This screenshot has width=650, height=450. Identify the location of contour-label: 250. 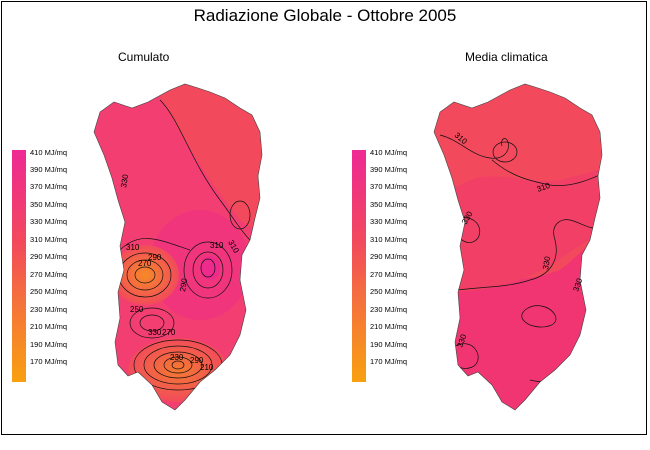
(137, 309).